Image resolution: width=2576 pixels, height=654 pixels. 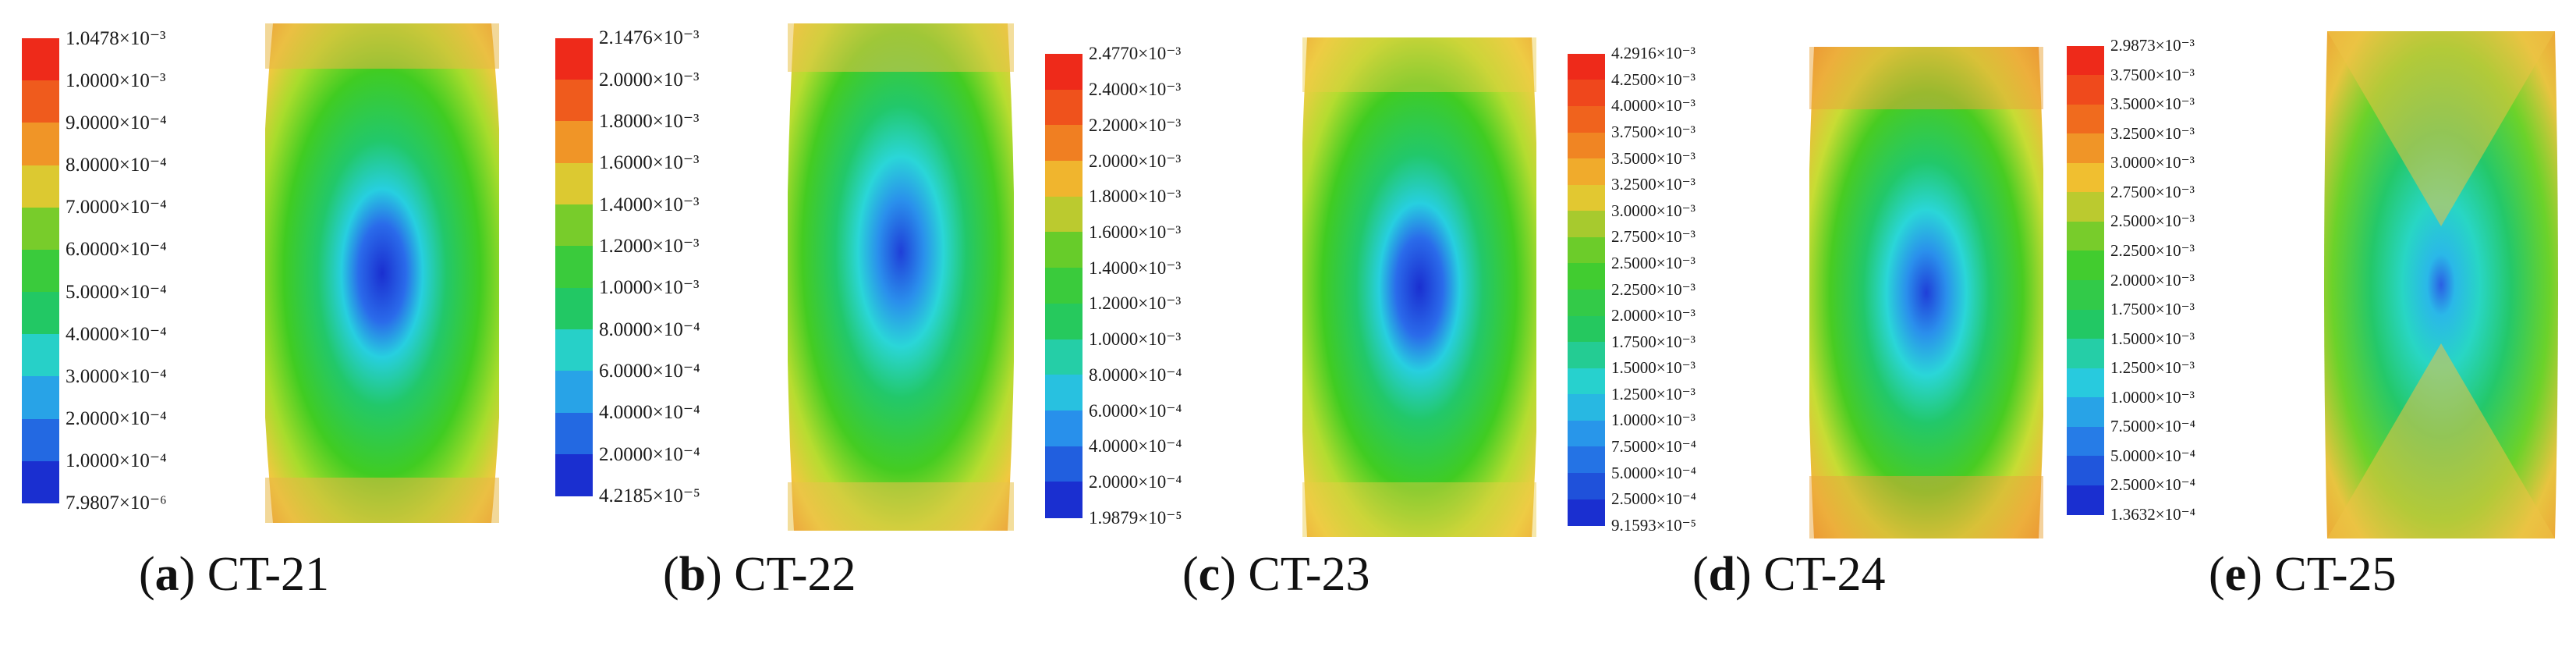 What do you see at coordinates (234, 574) in the screenshot?
I see `caption: (a) CT-21` at bounding box center [234, 574].